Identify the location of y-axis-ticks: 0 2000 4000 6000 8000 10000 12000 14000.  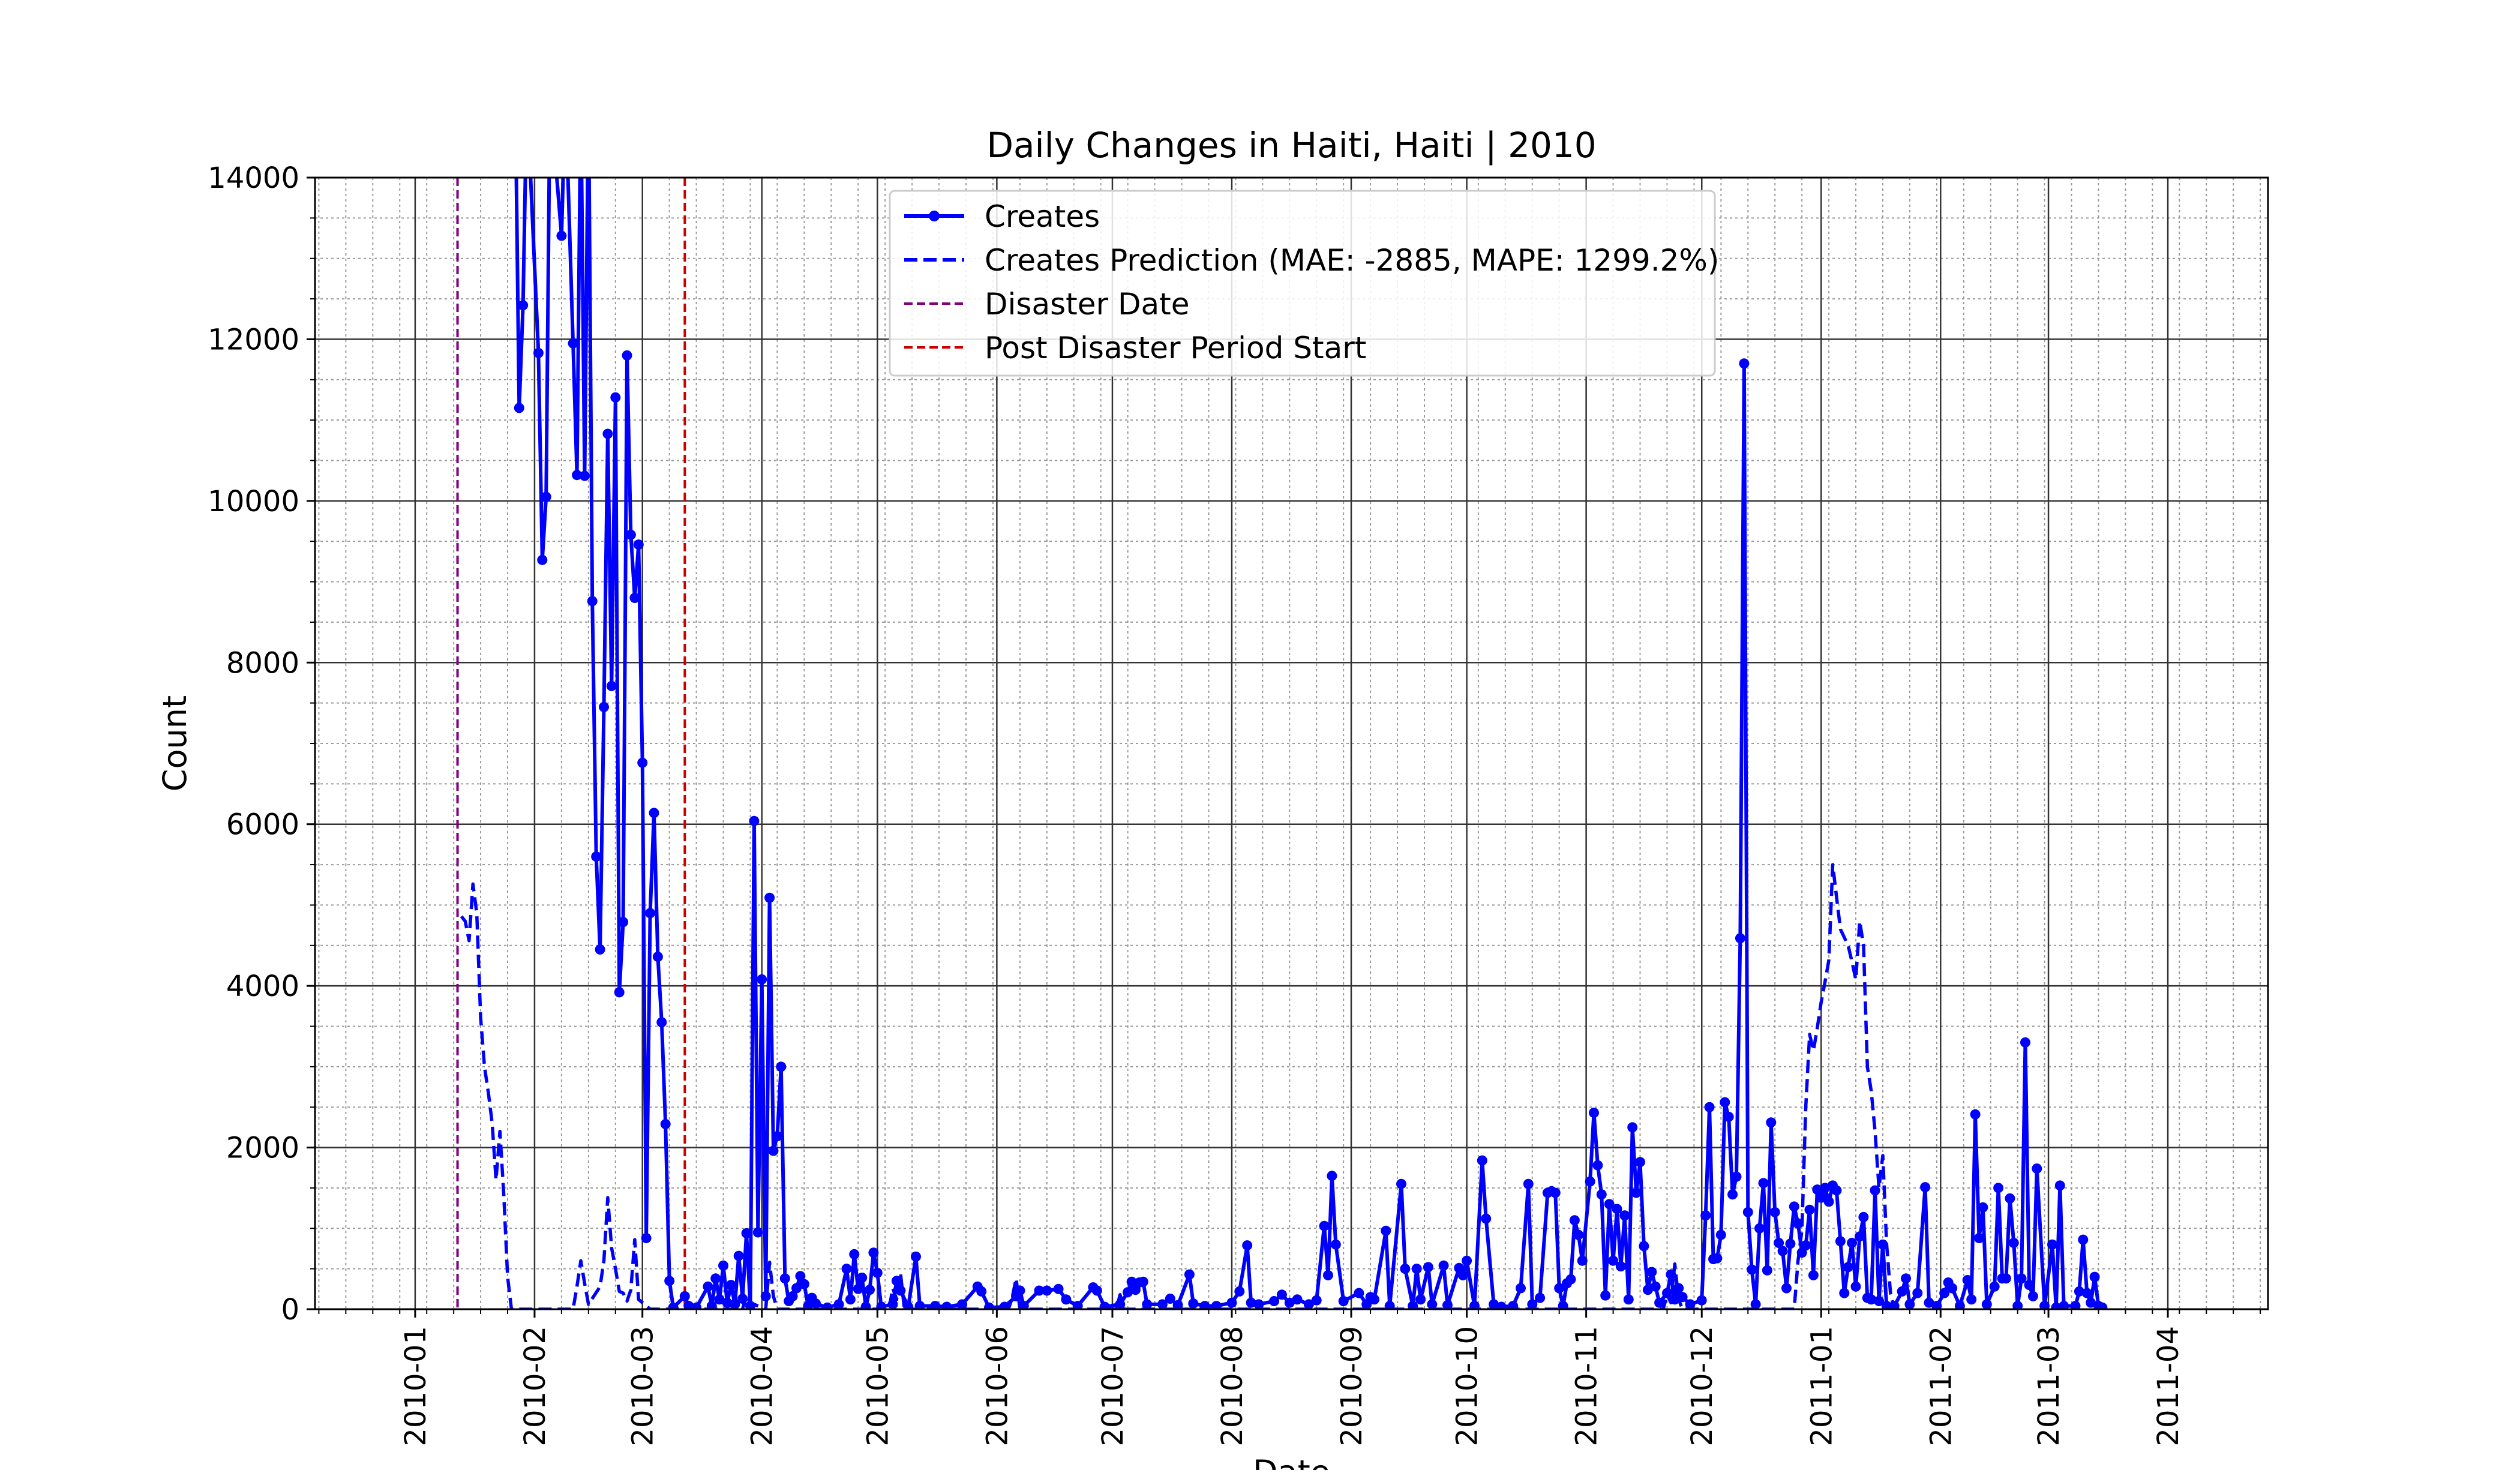
(261, 744).